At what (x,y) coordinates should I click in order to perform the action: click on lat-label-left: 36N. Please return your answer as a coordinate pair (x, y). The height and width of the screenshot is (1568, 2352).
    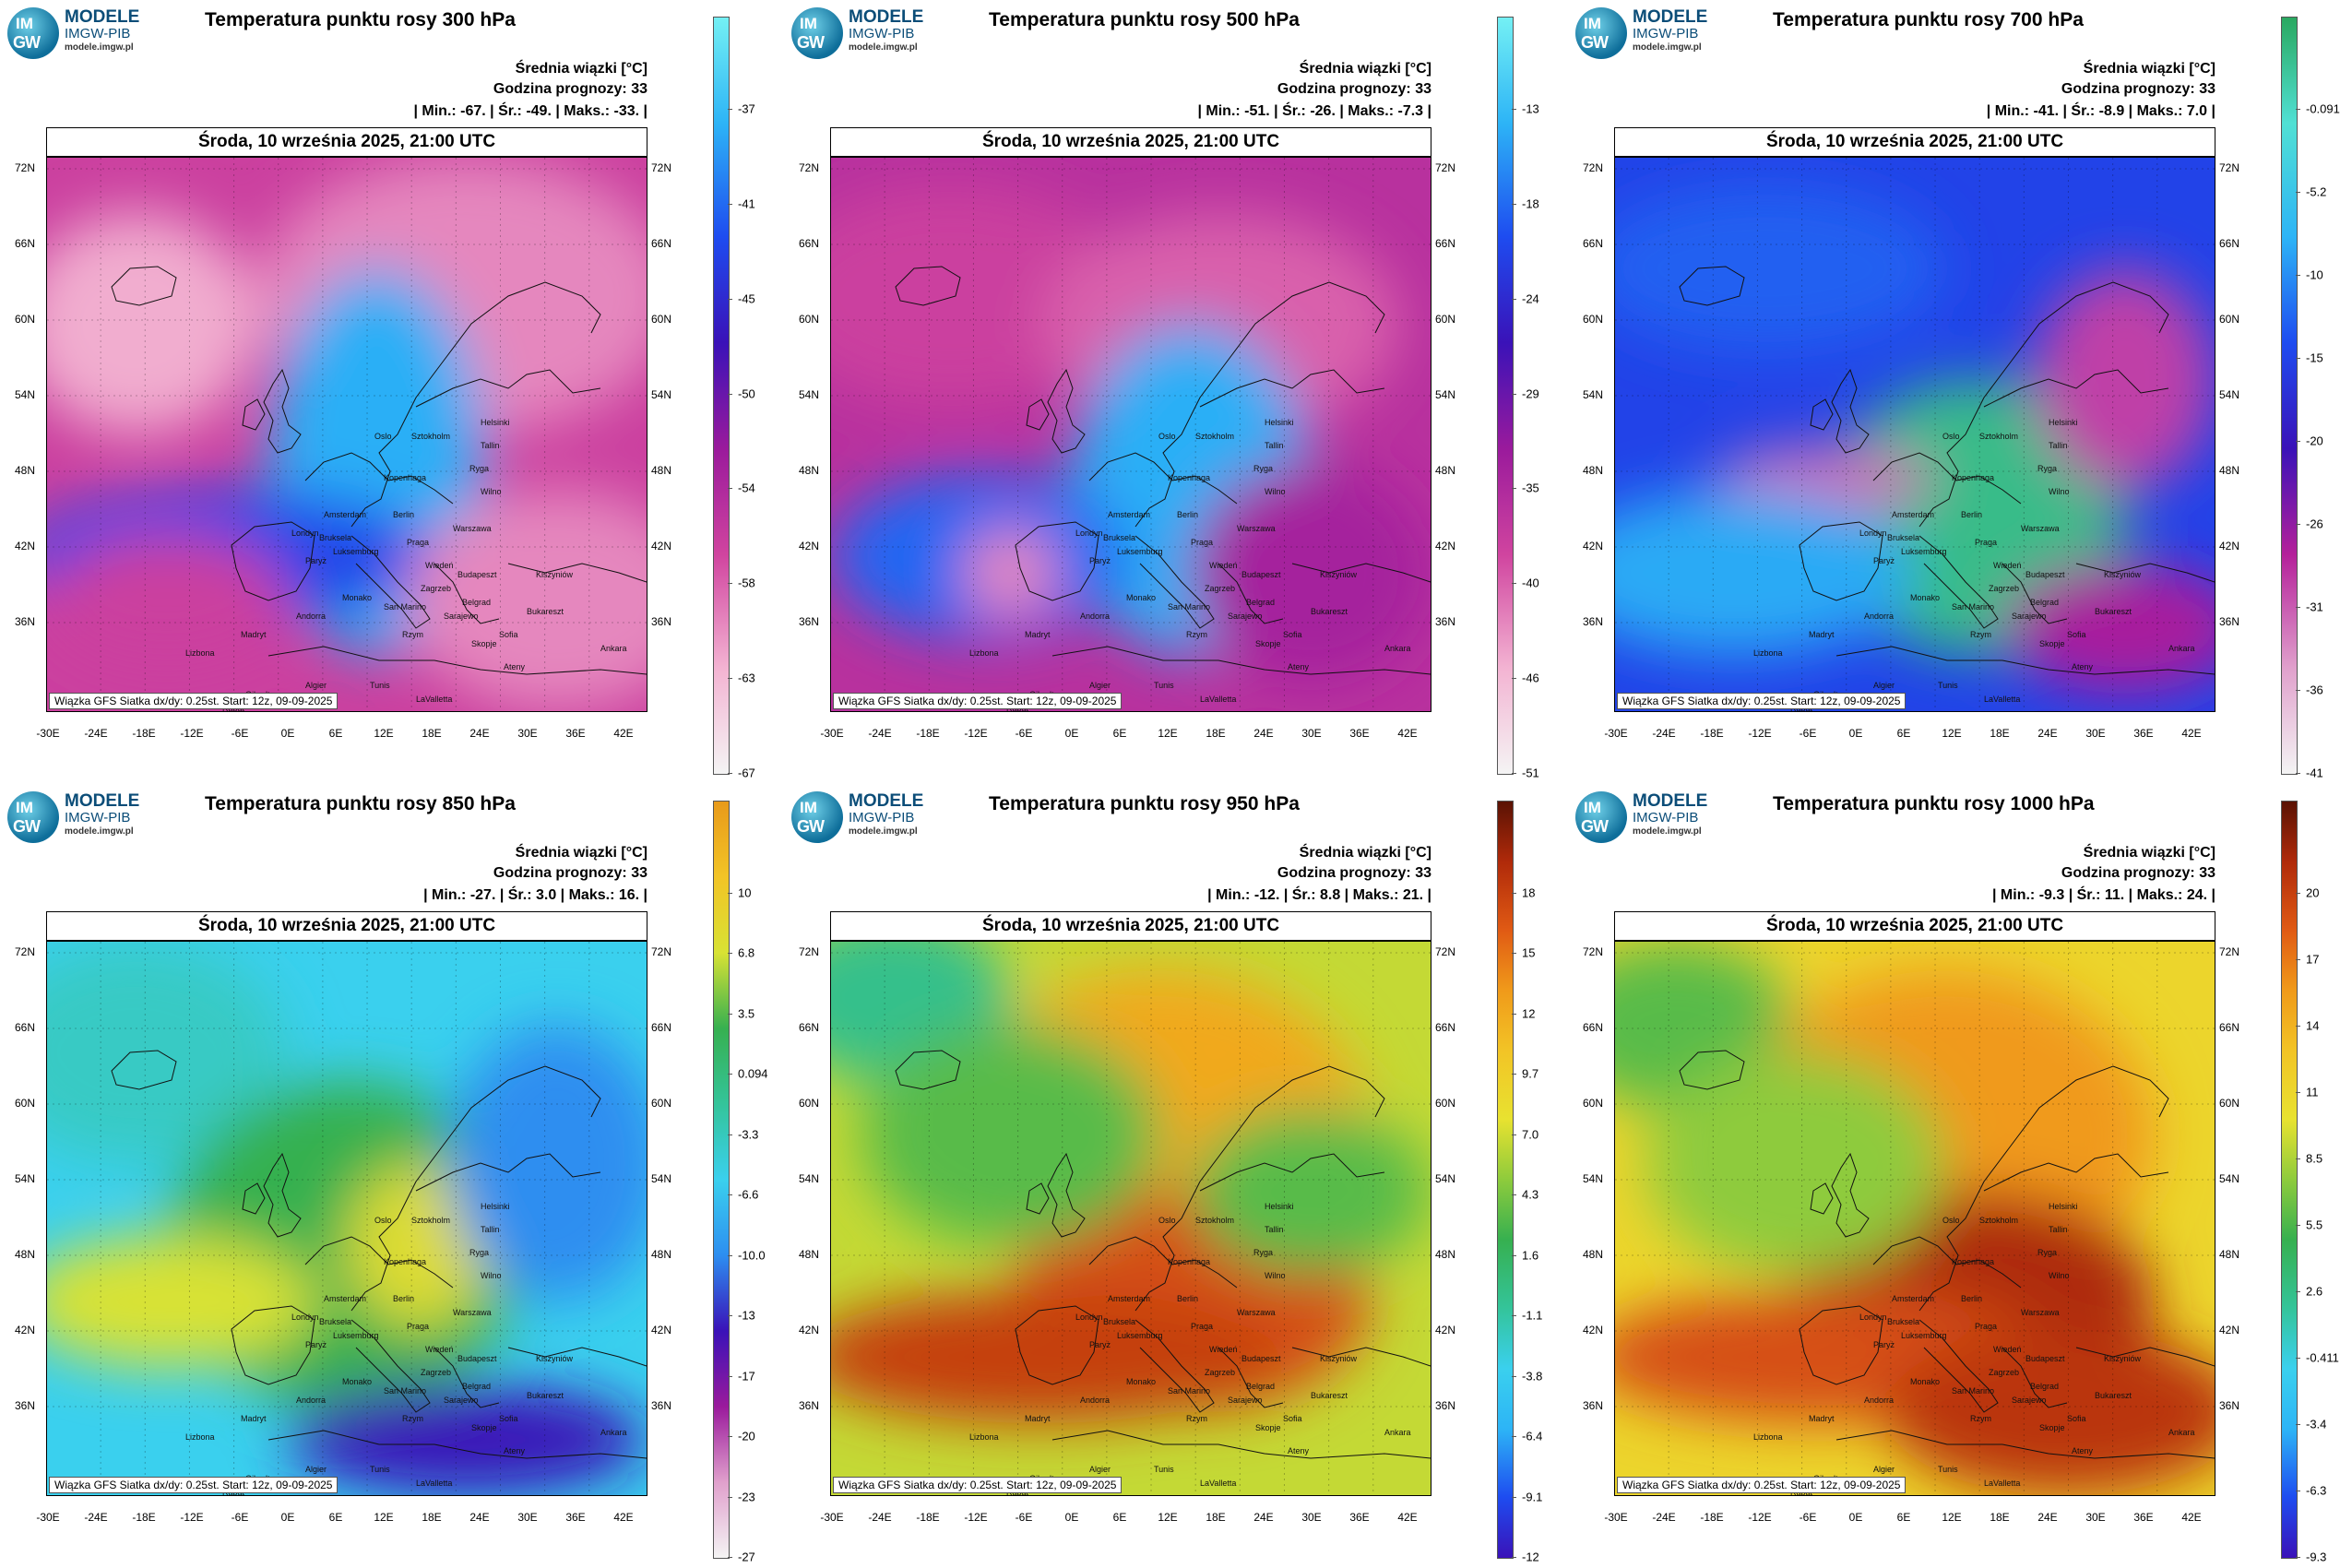
    Looking at the image, I should click on (809, 1405).